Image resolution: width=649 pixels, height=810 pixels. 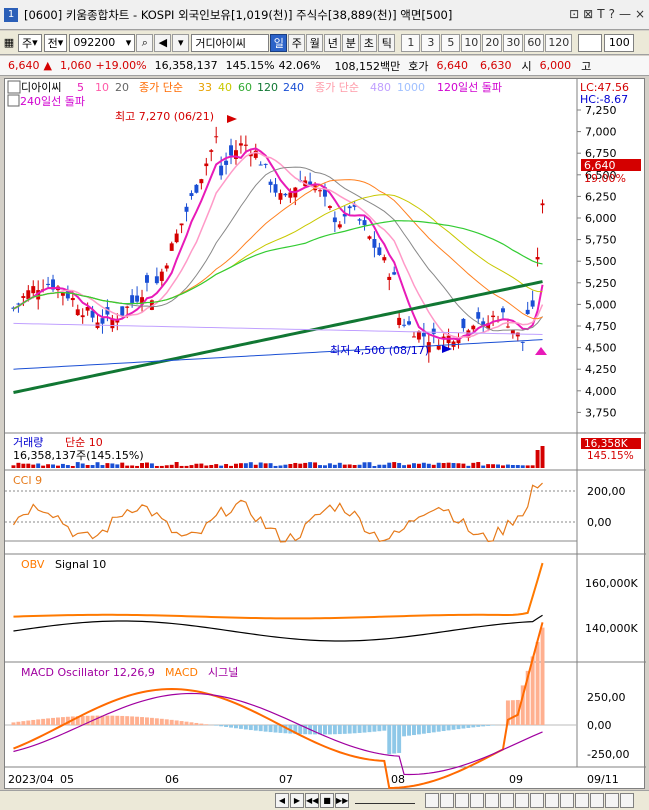 What do you see at coordinates (574, 14) in the screenshot?
I see `restore-icon: ⊡` at bounding box center [574, 14].